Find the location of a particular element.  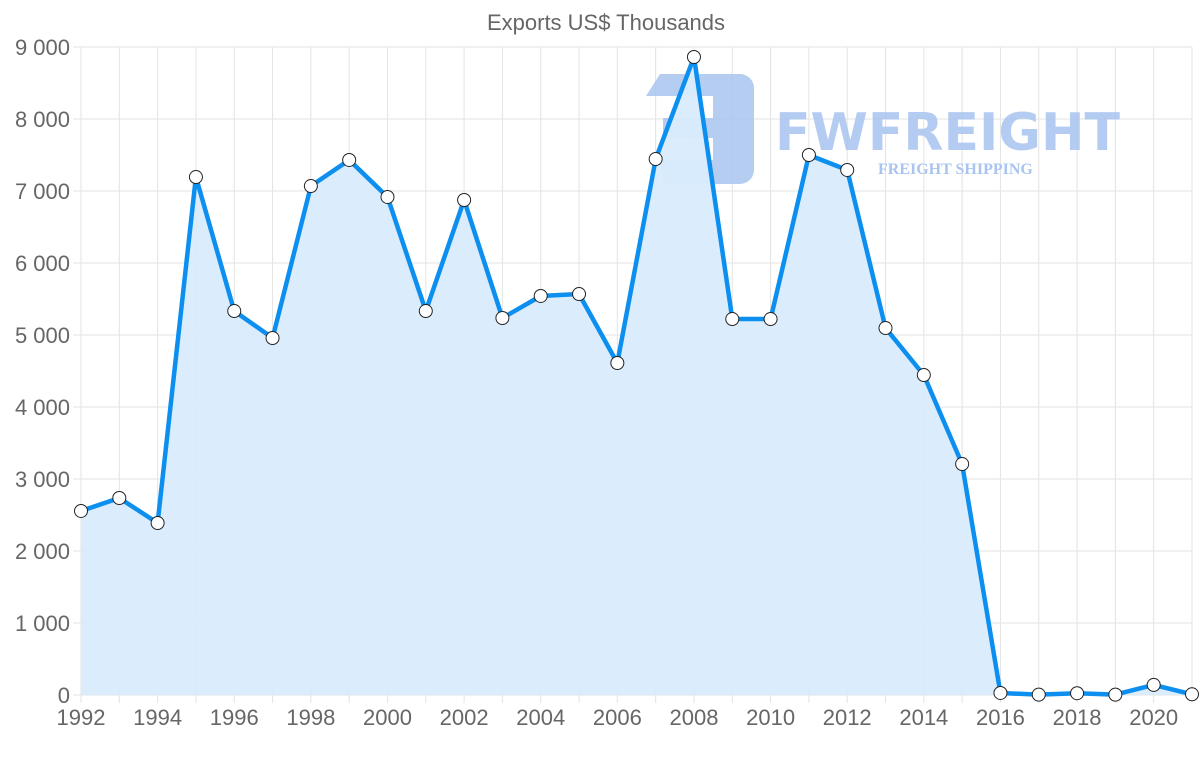

x-tick-label: 1996 is located at coordinates (234, 717).